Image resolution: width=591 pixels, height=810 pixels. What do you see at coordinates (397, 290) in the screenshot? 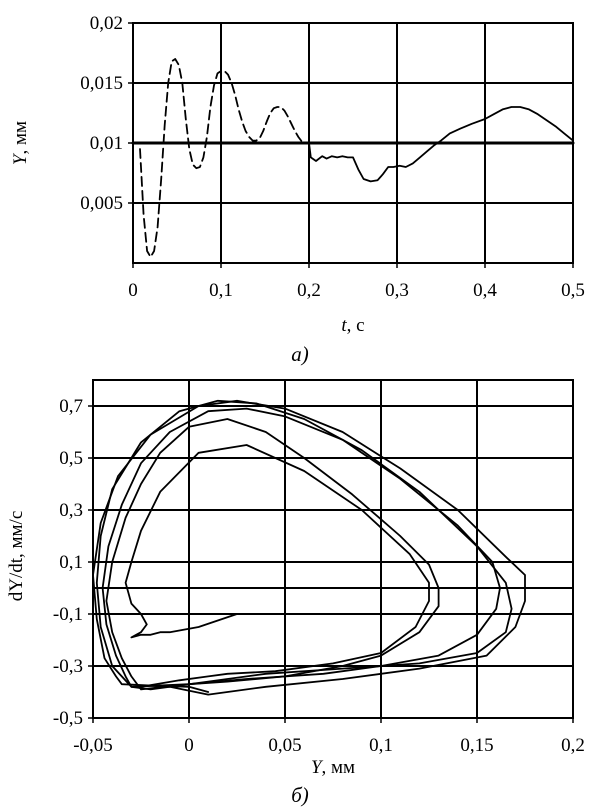
I see `chart-a-x-tick-label: 0,3` at bounding box center [397, 290].